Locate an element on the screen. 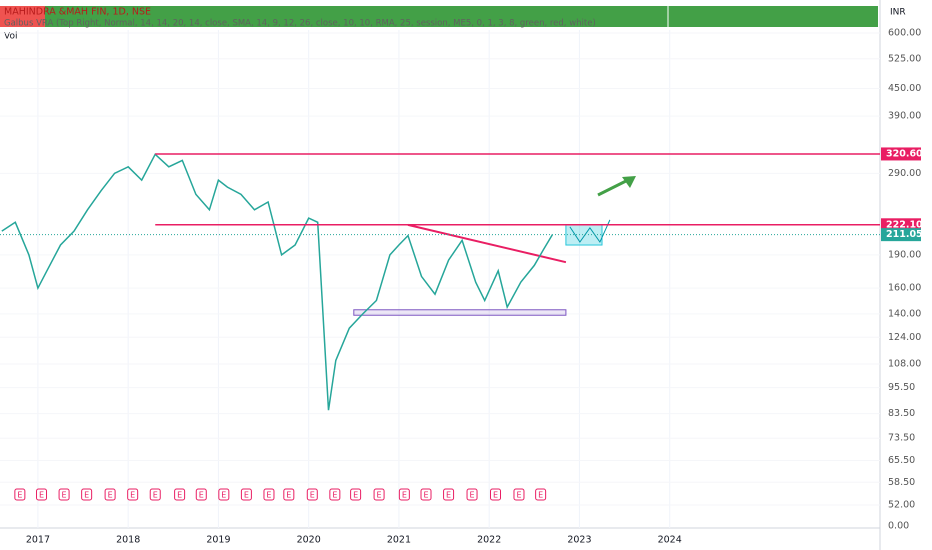  y-tick-label: 58.50 is located at coordinates (901, 482).